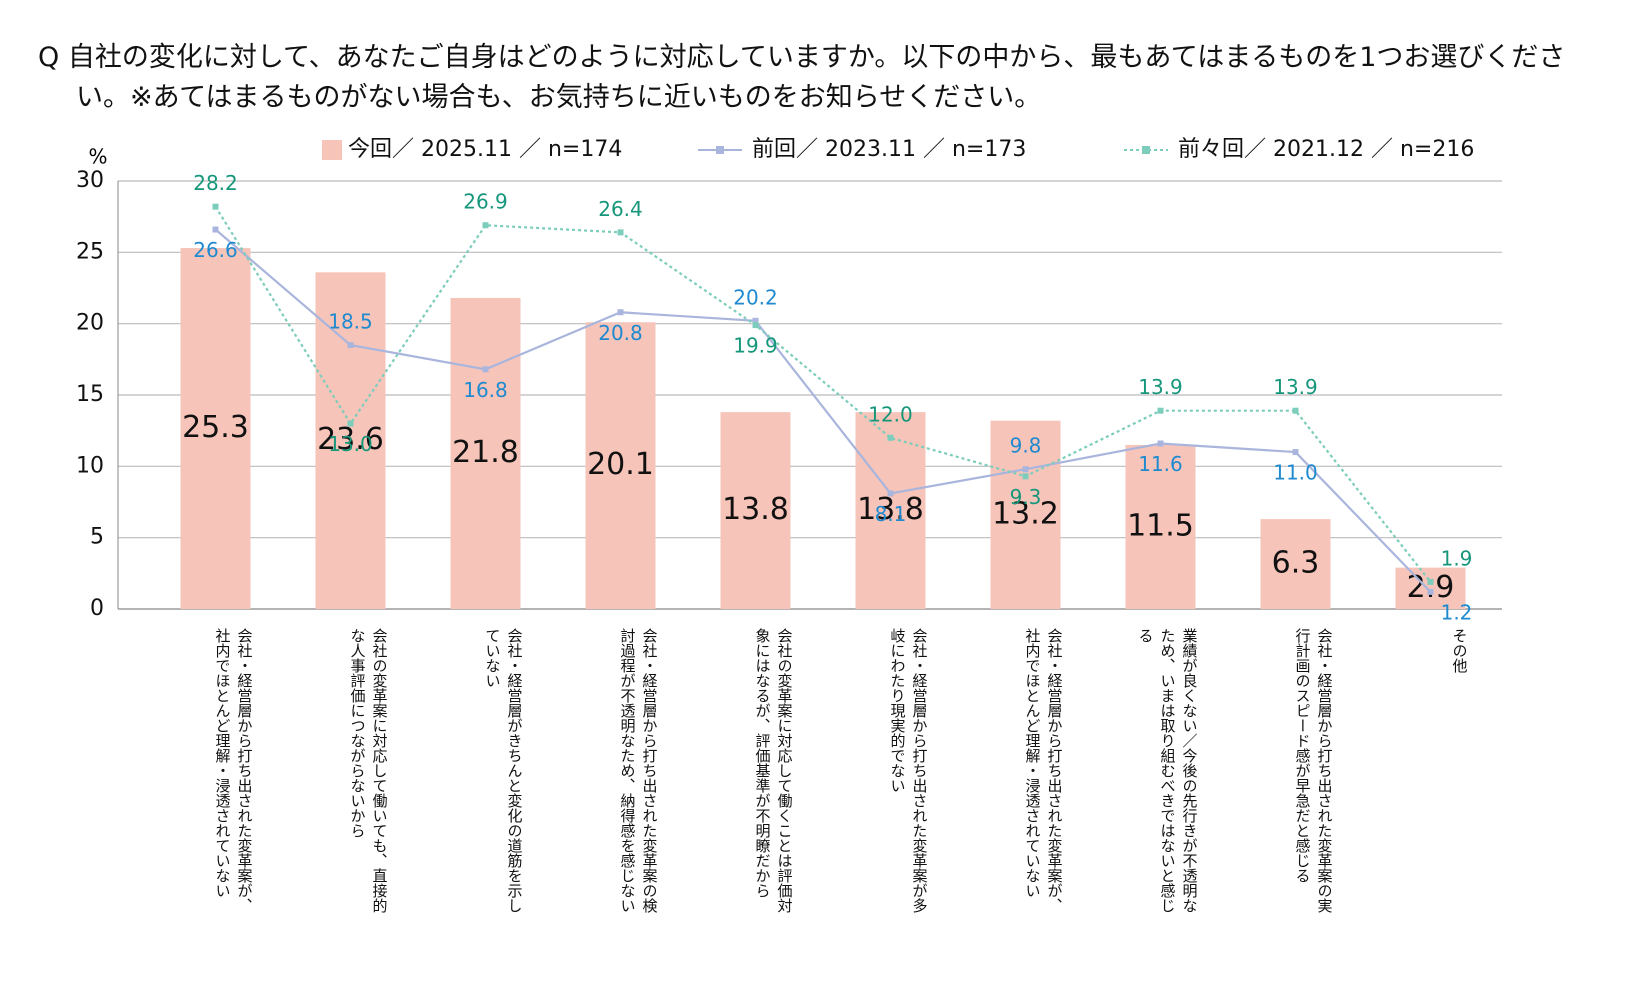  What do you see at coordinates (350, 322) in the screenshot?
I see `line-value-label: 18.5` at bounding box center [350, 322].